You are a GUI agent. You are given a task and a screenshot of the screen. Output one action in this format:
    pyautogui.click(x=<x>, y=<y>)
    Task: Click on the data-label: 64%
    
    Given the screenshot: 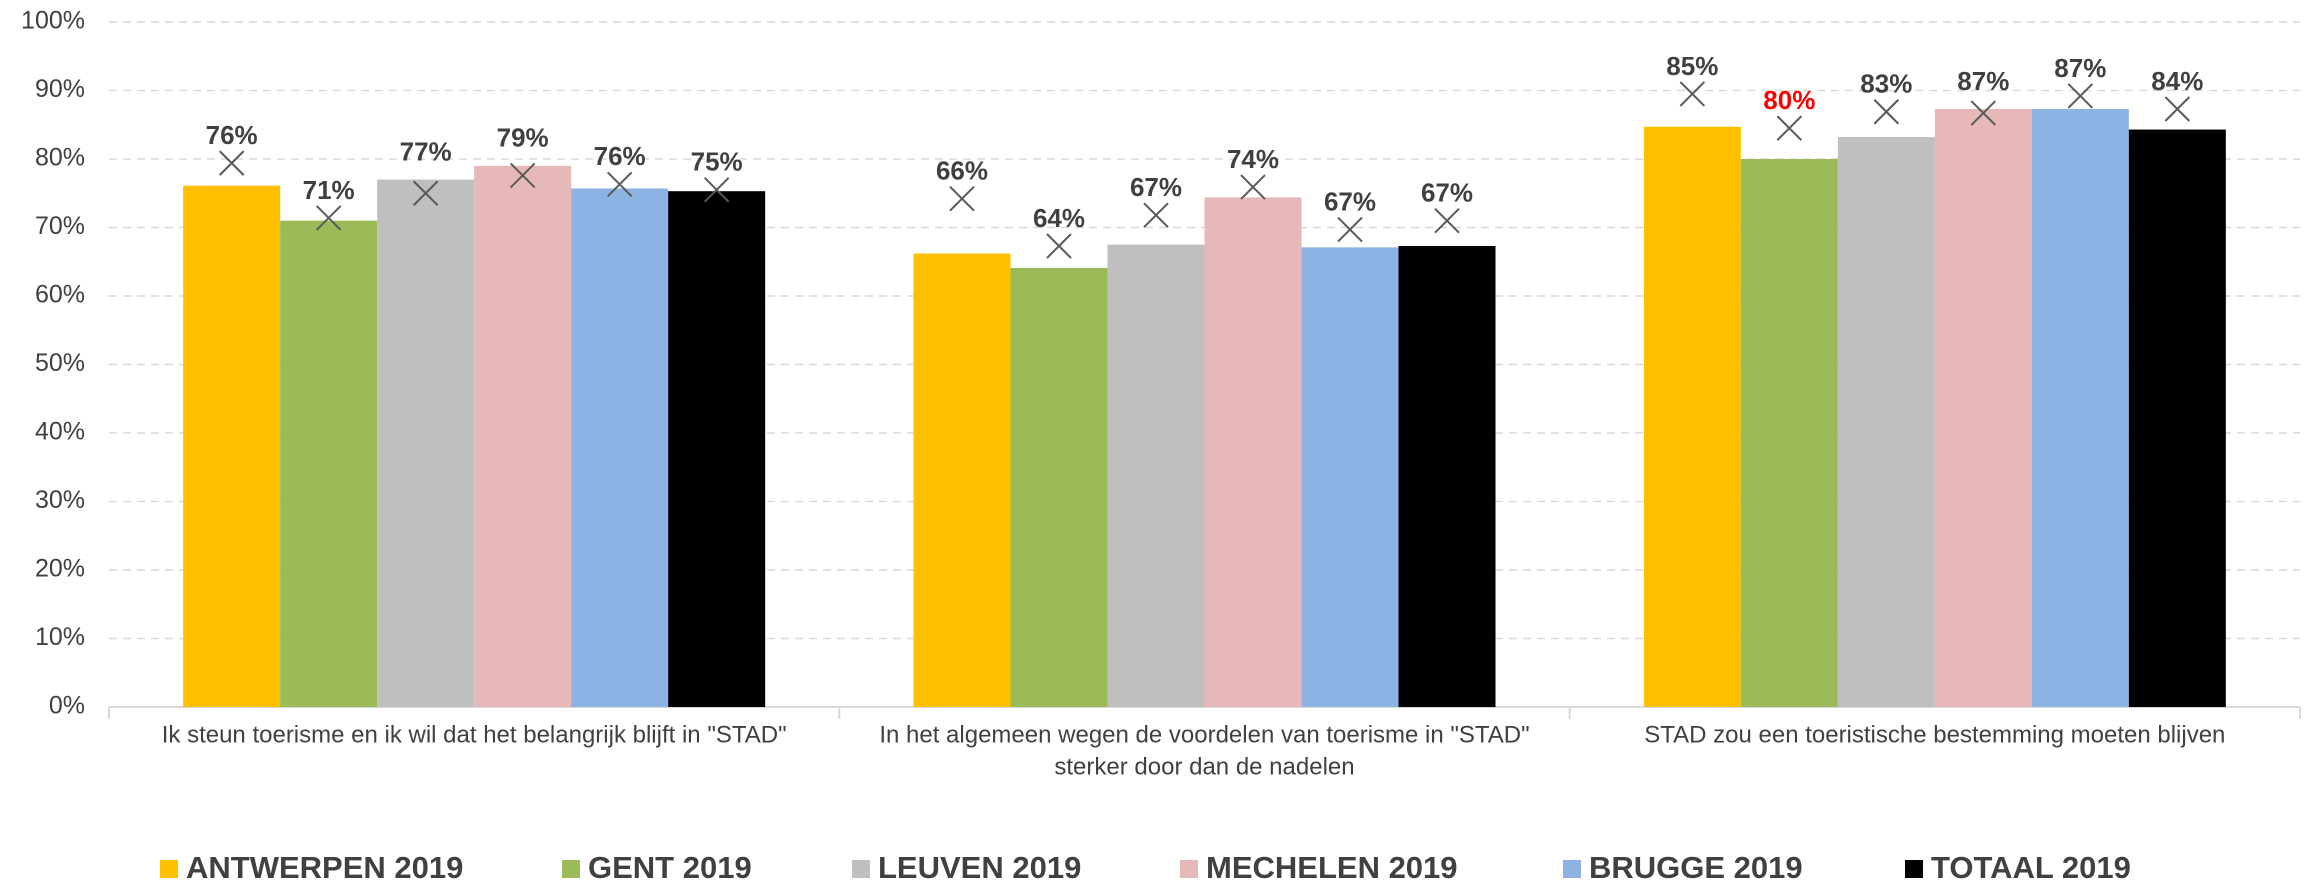 What is the action you would take?
    pyautogui.click(x=1059, y=218)
    